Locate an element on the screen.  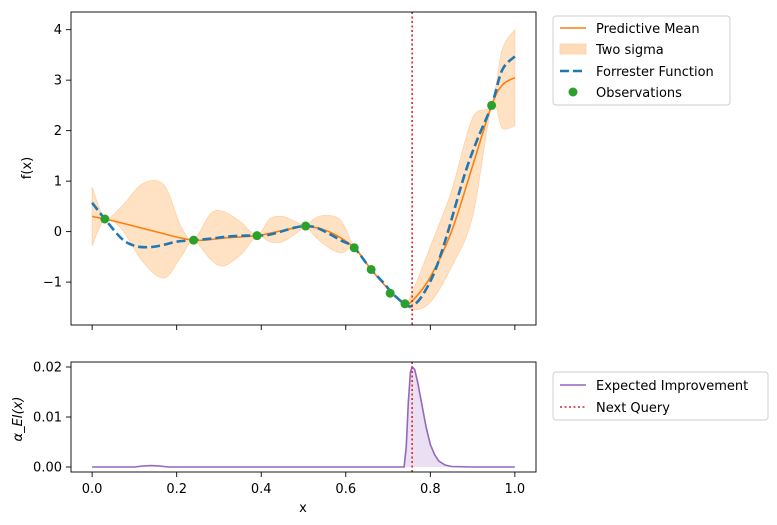
top-y-axis-label: f(x) is located at coordinates (27, 168).